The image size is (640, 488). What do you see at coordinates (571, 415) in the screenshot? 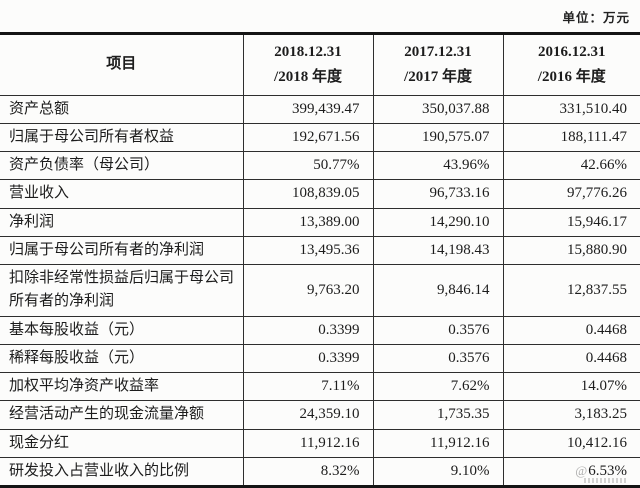
I see `row-value: 3,183.25` at bounding box center [571, 415].